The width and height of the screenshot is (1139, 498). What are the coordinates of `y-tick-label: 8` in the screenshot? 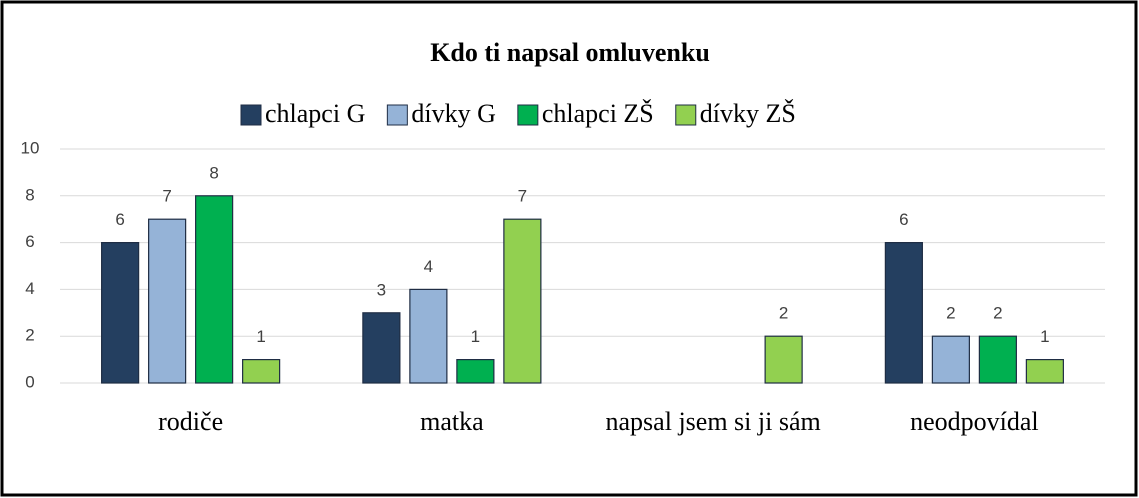 It's located at (29, 194).